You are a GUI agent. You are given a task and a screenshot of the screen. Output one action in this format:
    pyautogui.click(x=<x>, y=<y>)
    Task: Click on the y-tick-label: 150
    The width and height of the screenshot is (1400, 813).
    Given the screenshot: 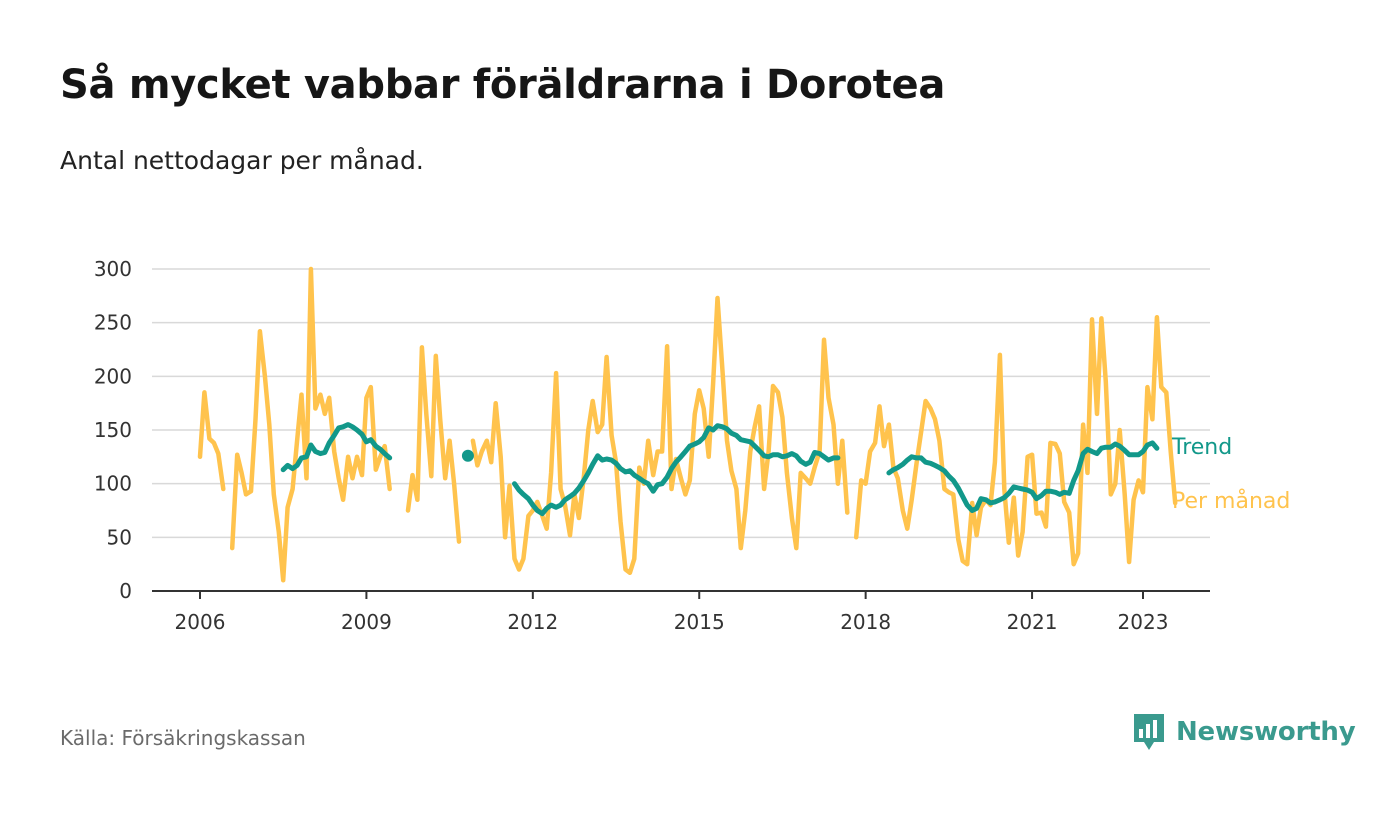 What is the action you would take?
    pyautogui.click(x=113, y=430)
    